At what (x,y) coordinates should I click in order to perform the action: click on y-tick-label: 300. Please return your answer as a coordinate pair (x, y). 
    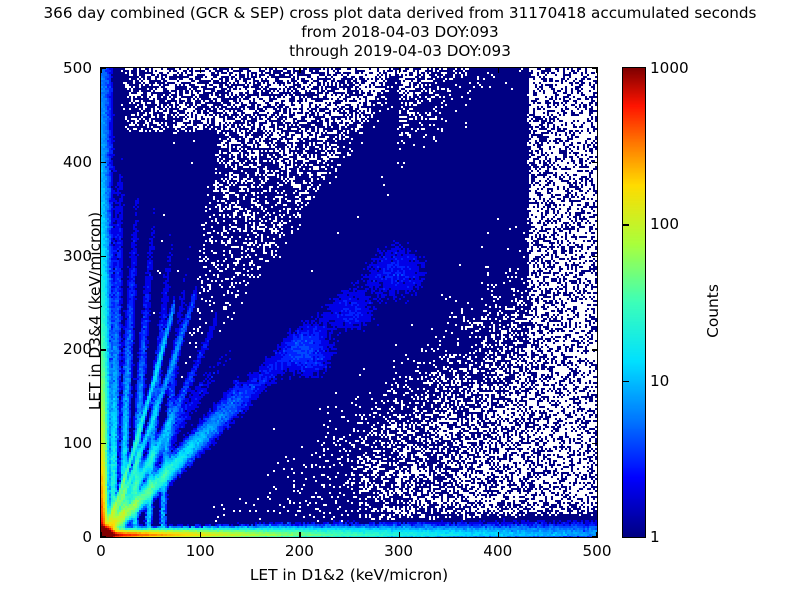
    Looking at the image, I should click on (77, 255).